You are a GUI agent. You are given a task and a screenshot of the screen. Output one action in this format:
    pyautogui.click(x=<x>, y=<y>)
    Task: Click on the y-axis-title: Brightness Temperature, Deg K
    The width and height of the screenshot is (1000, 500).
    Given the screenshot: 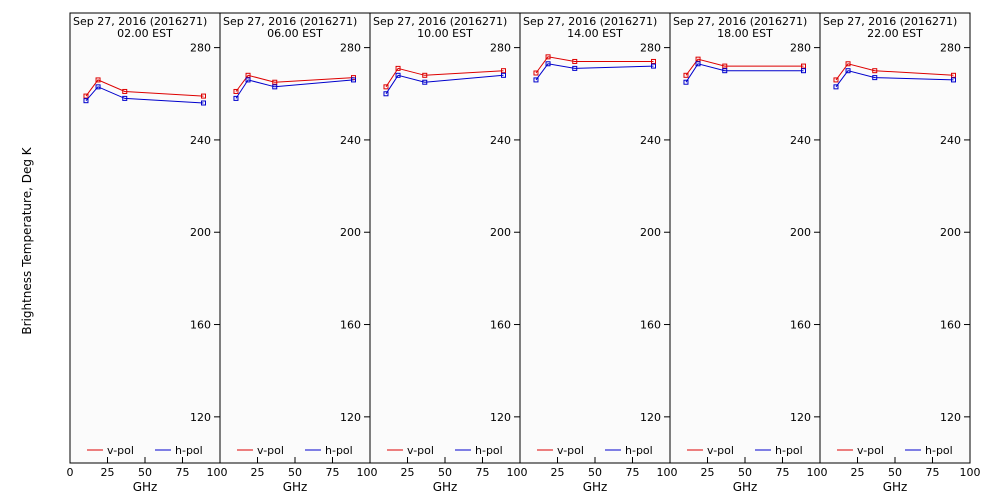 What is the action you would take?
    pyautogui.click(x=27, y=240)
    